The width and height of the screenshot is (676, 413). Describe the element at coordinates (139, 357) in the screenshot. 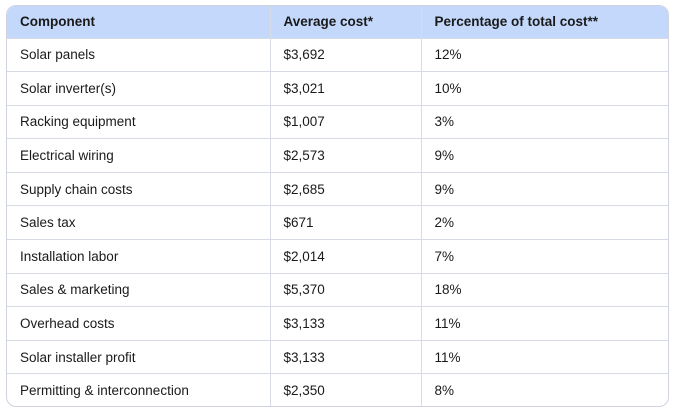

I see `cell-component: Solar installer profit` at that location.